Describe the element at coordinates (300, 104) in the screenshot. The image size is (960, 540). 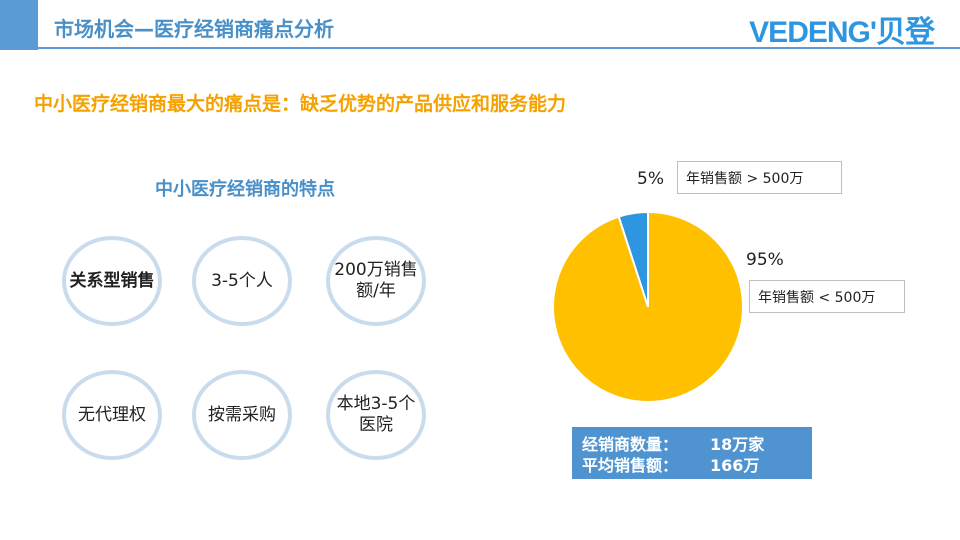
I see `pain-point-headline: 中小医疗经销商最大的痛点是：缺乏优势的产品供应和服务能力` at that location.